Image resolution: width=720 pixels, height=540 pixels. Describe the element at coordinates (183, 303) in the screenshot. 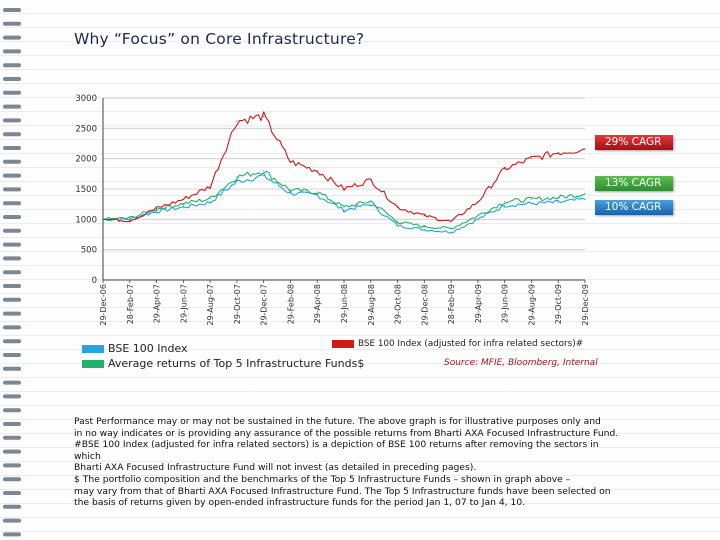

I see `x-tick-label: 29-Jun-07` at that location.